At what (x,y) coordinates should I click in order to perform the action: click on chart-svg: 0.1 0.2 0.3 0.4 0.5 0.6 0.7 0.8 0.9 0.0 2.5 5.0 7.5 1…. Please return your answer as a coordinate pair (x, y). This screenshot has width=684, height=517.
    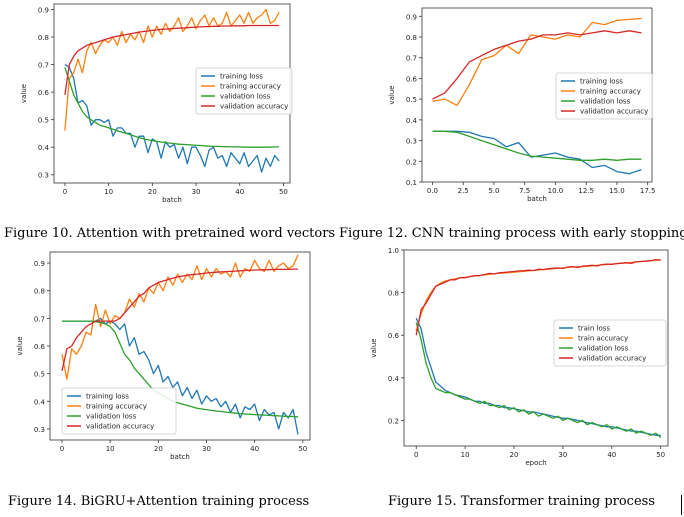
    Looking at the image, I should click on (521, 105).